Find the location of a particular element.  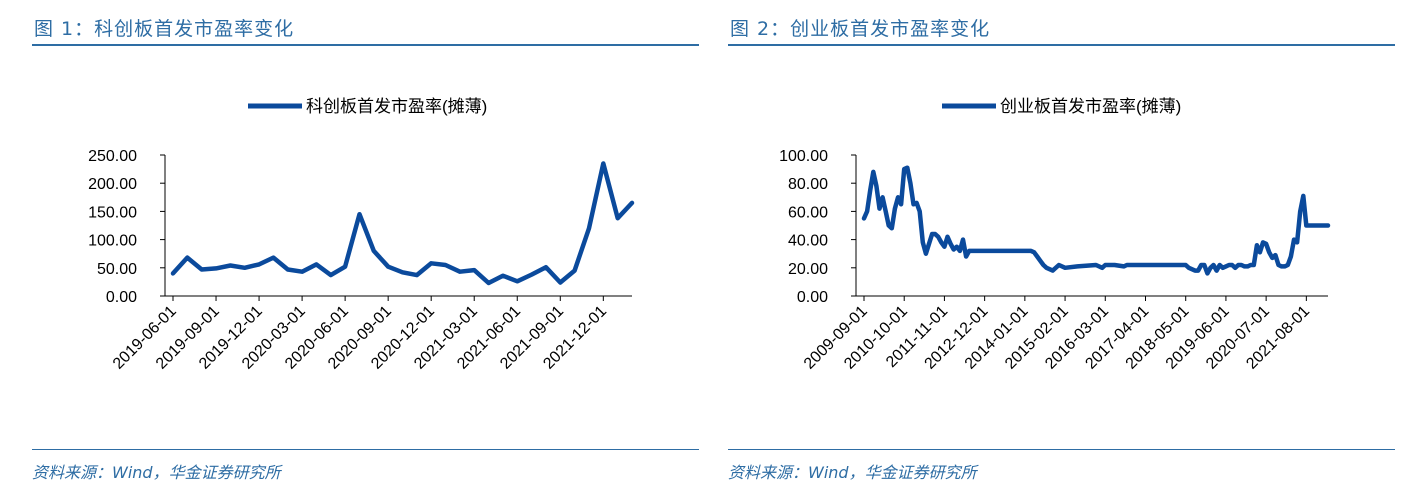

y-tick-label: 60.00 is located at coordinates (808, 212).